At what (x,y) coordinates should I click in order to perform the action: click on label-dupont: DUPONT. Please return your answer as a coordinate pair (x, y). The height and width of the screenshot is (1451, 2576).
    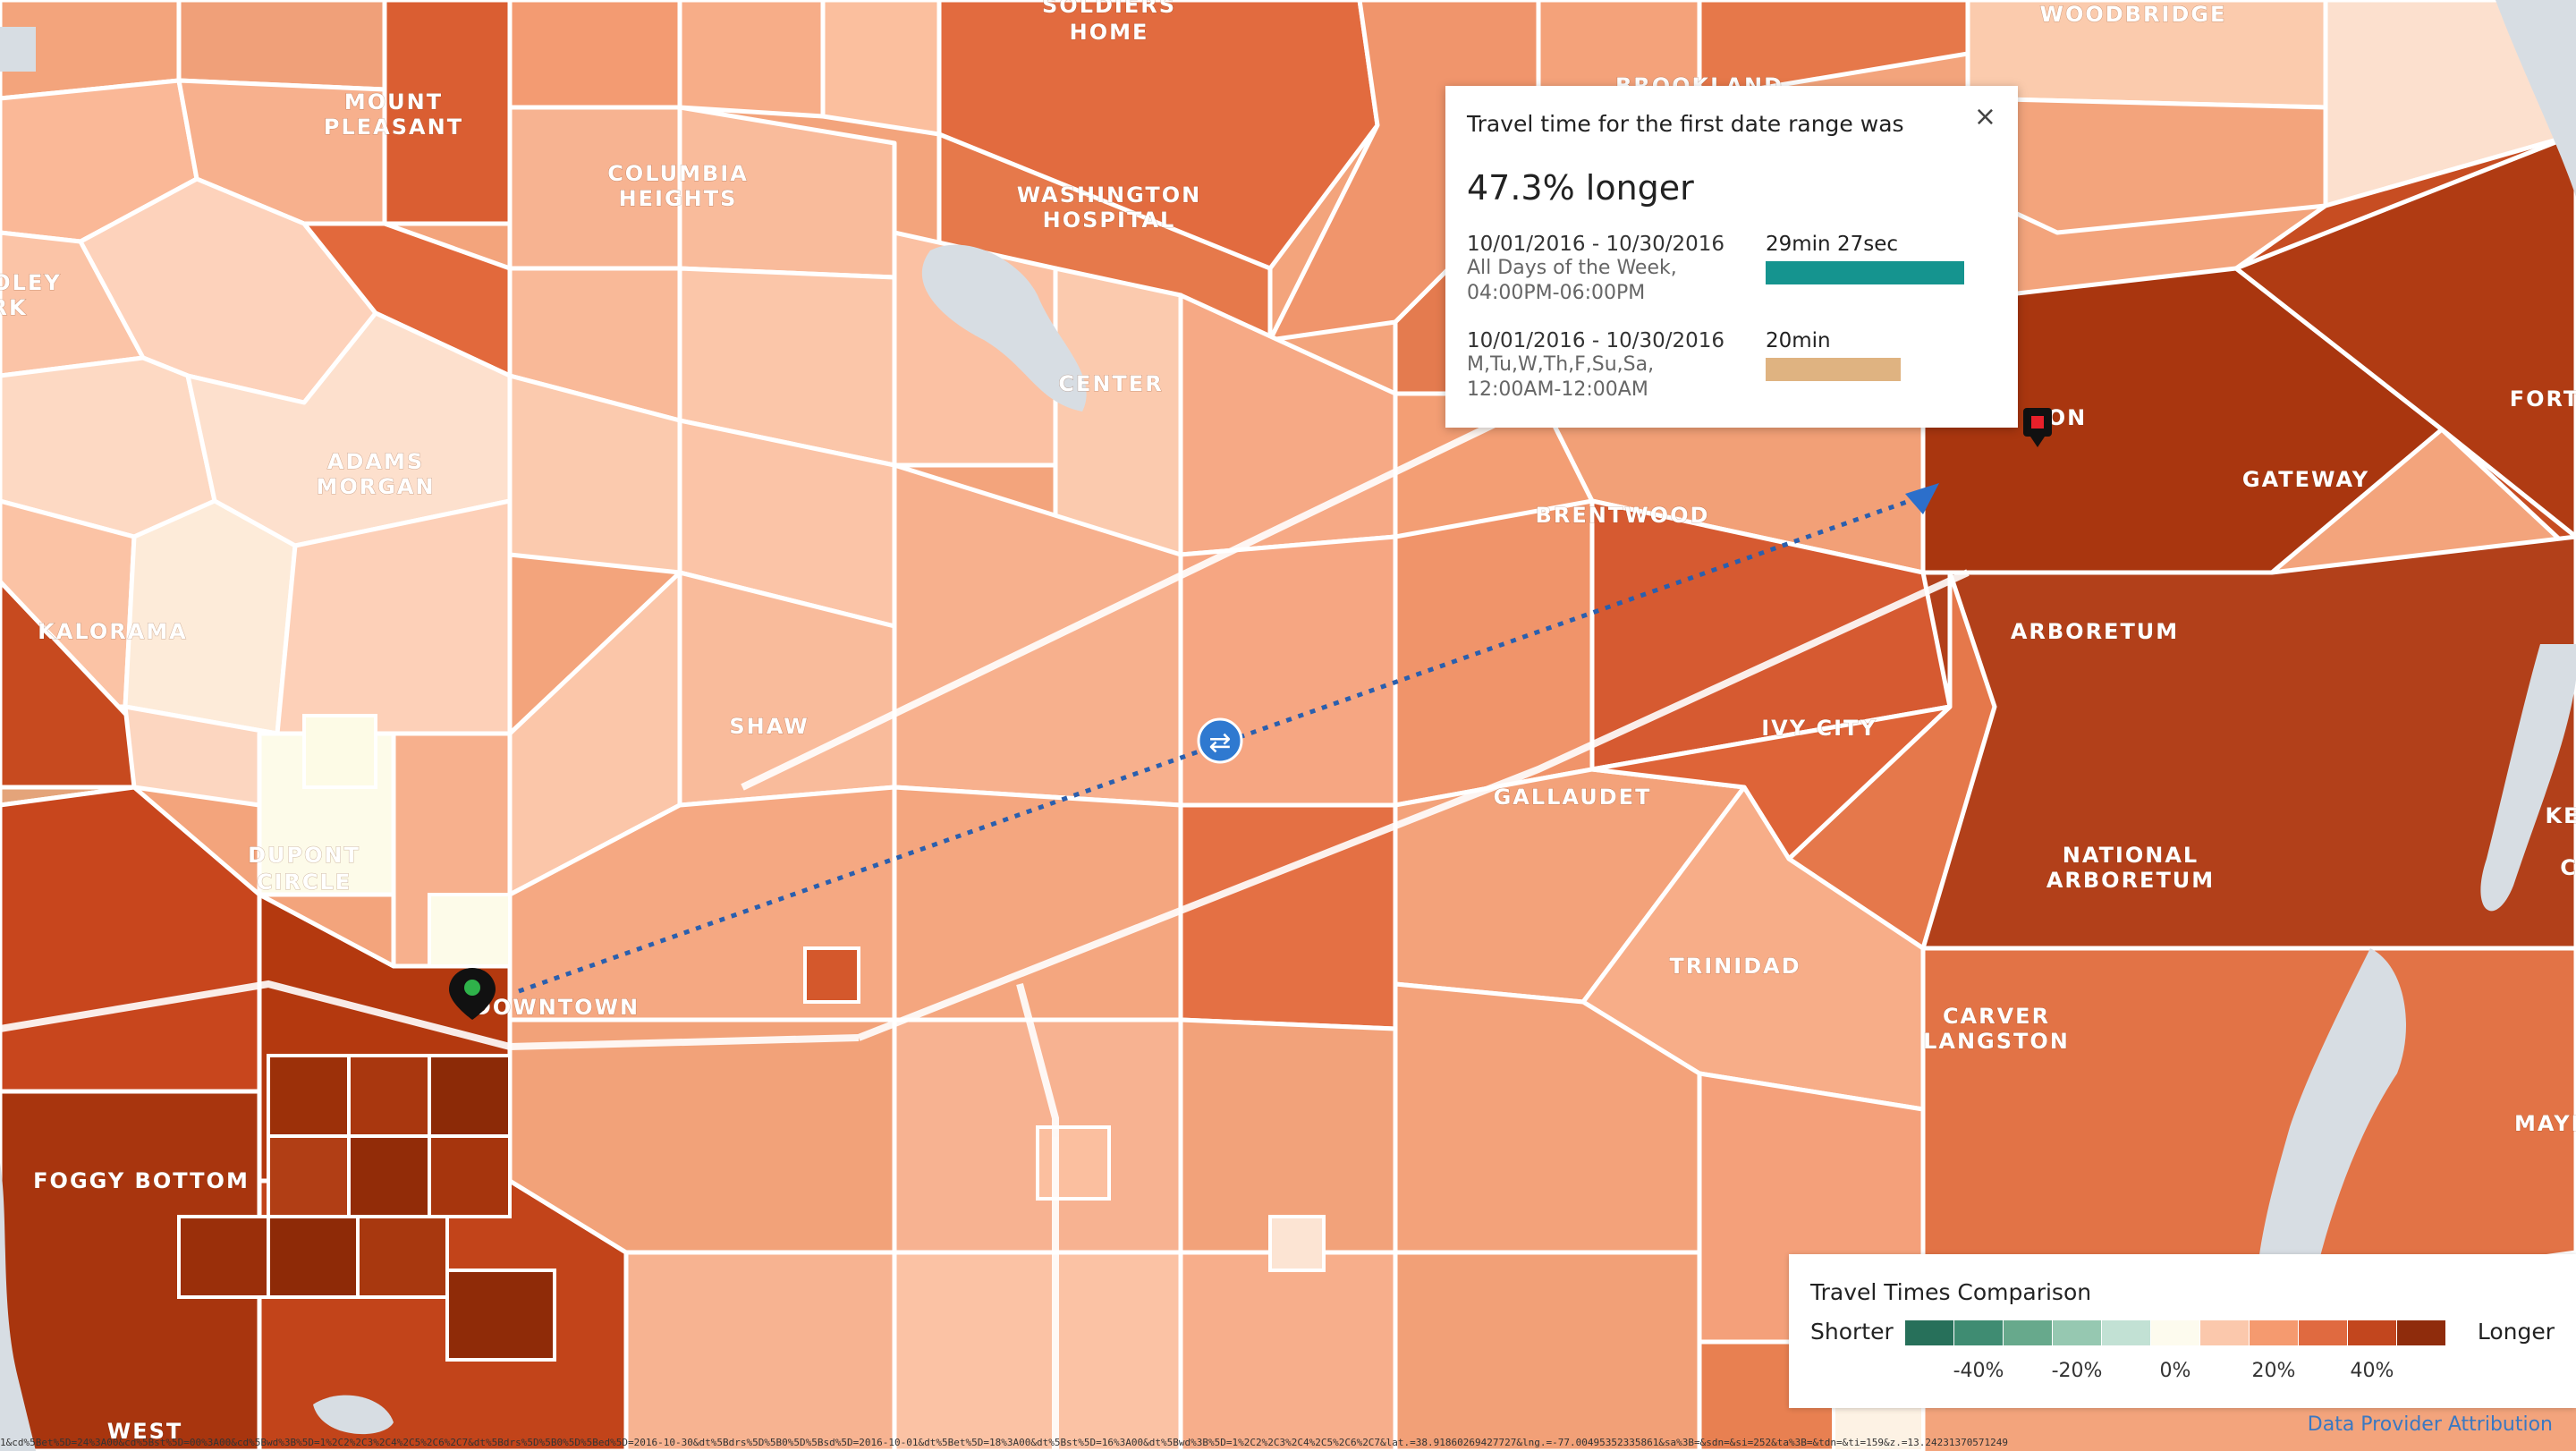
    Looking at the image, I should click on (304, 855).